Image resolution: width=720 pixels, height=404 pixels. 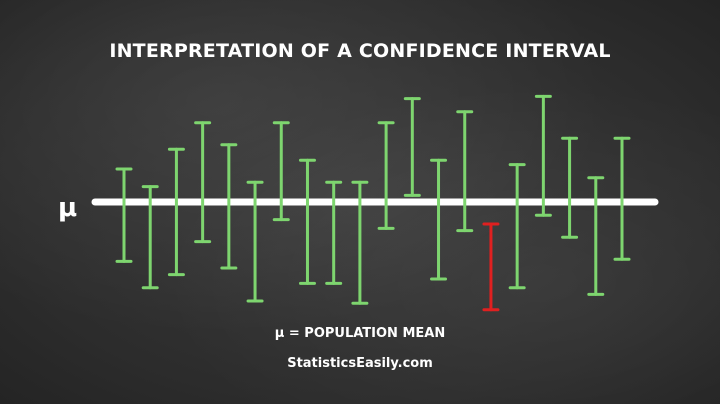 I want to click on website-label: StatisticsEasily.com, so click(x=360, y=363).